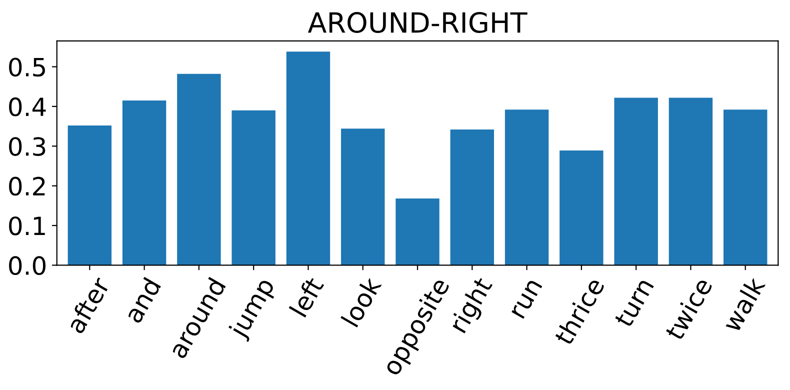  I want to click on chart-title: AROUND-RIGHT, so click(418, 23).